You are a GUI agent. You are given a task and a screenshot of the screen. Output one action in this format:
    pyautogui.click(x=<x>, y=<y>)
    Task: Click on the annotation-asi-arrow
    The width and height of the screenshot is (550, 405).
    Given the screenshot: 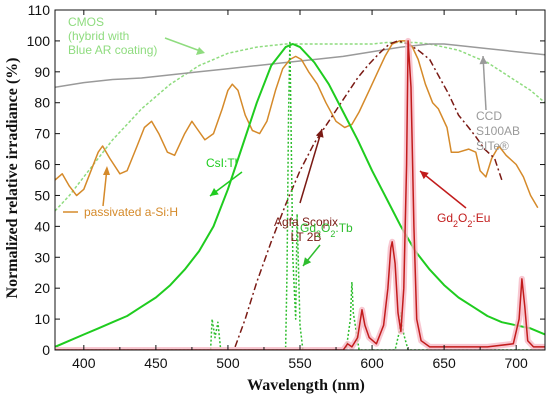 What is the action you would take?
    pyautogui.click(x=106, y=186)
    